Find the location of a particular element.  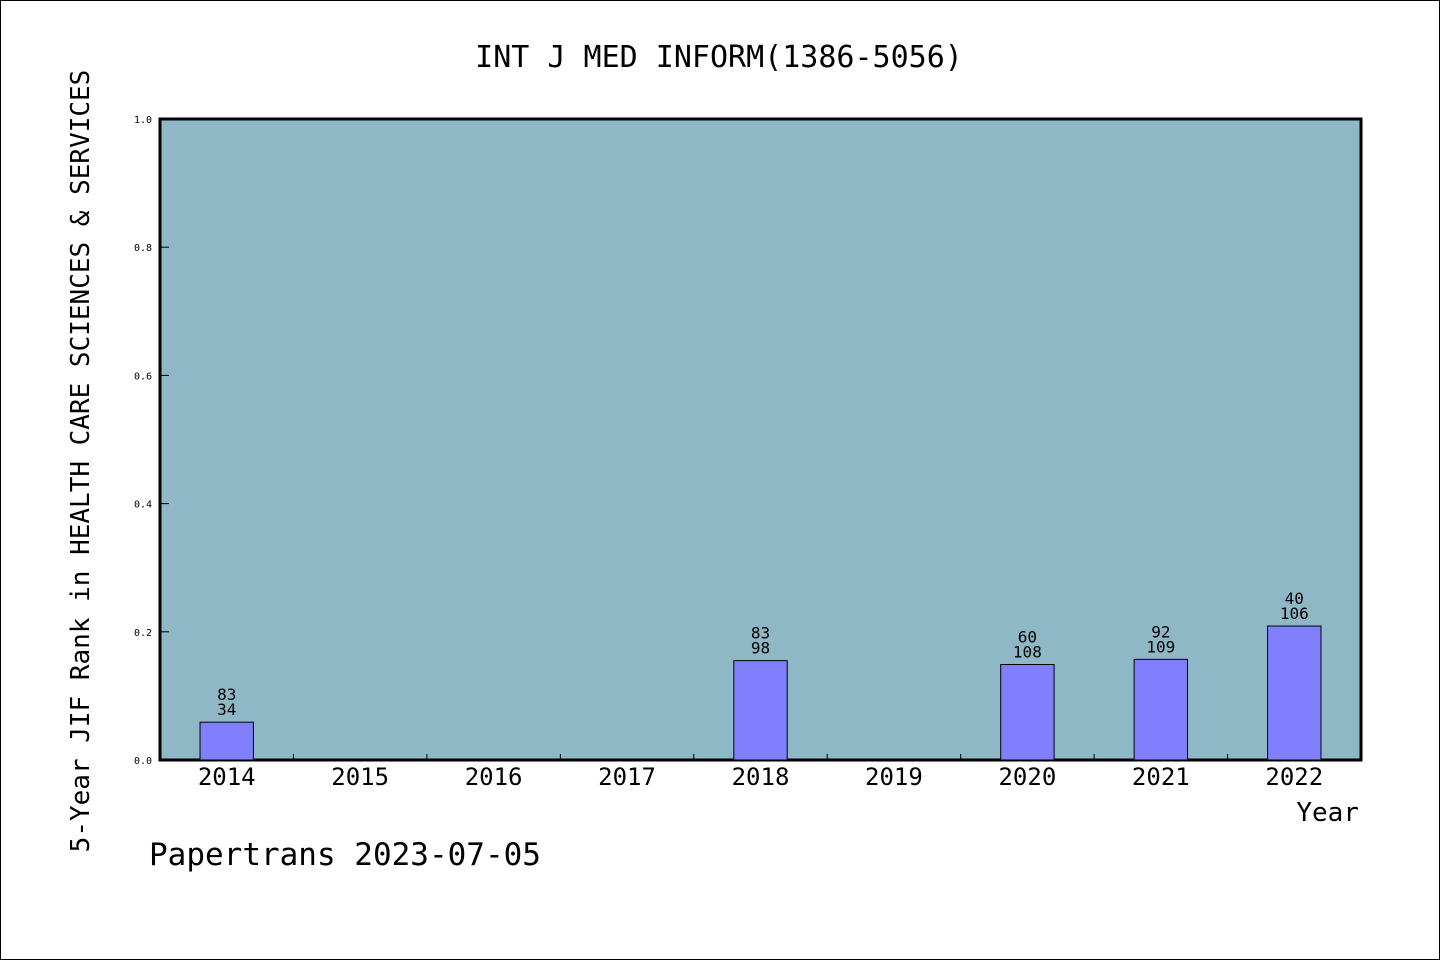

x-tick-label: 2020 is located at coordinates (1027, 777).